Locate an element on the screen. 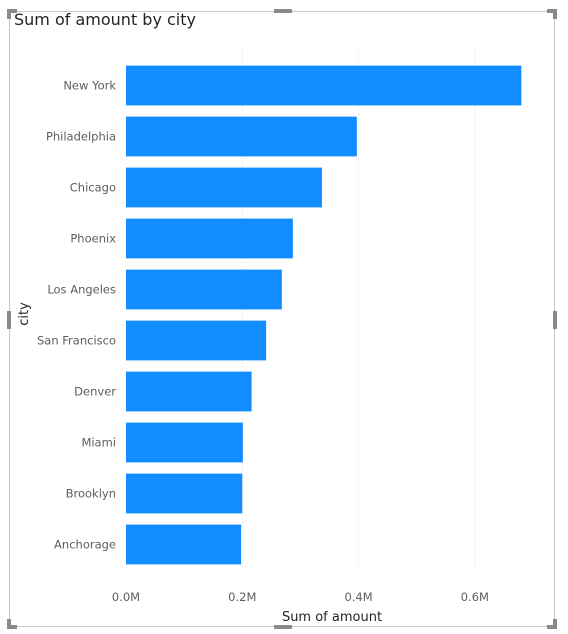  resize-handle-left is located at coordinates (9, 320).